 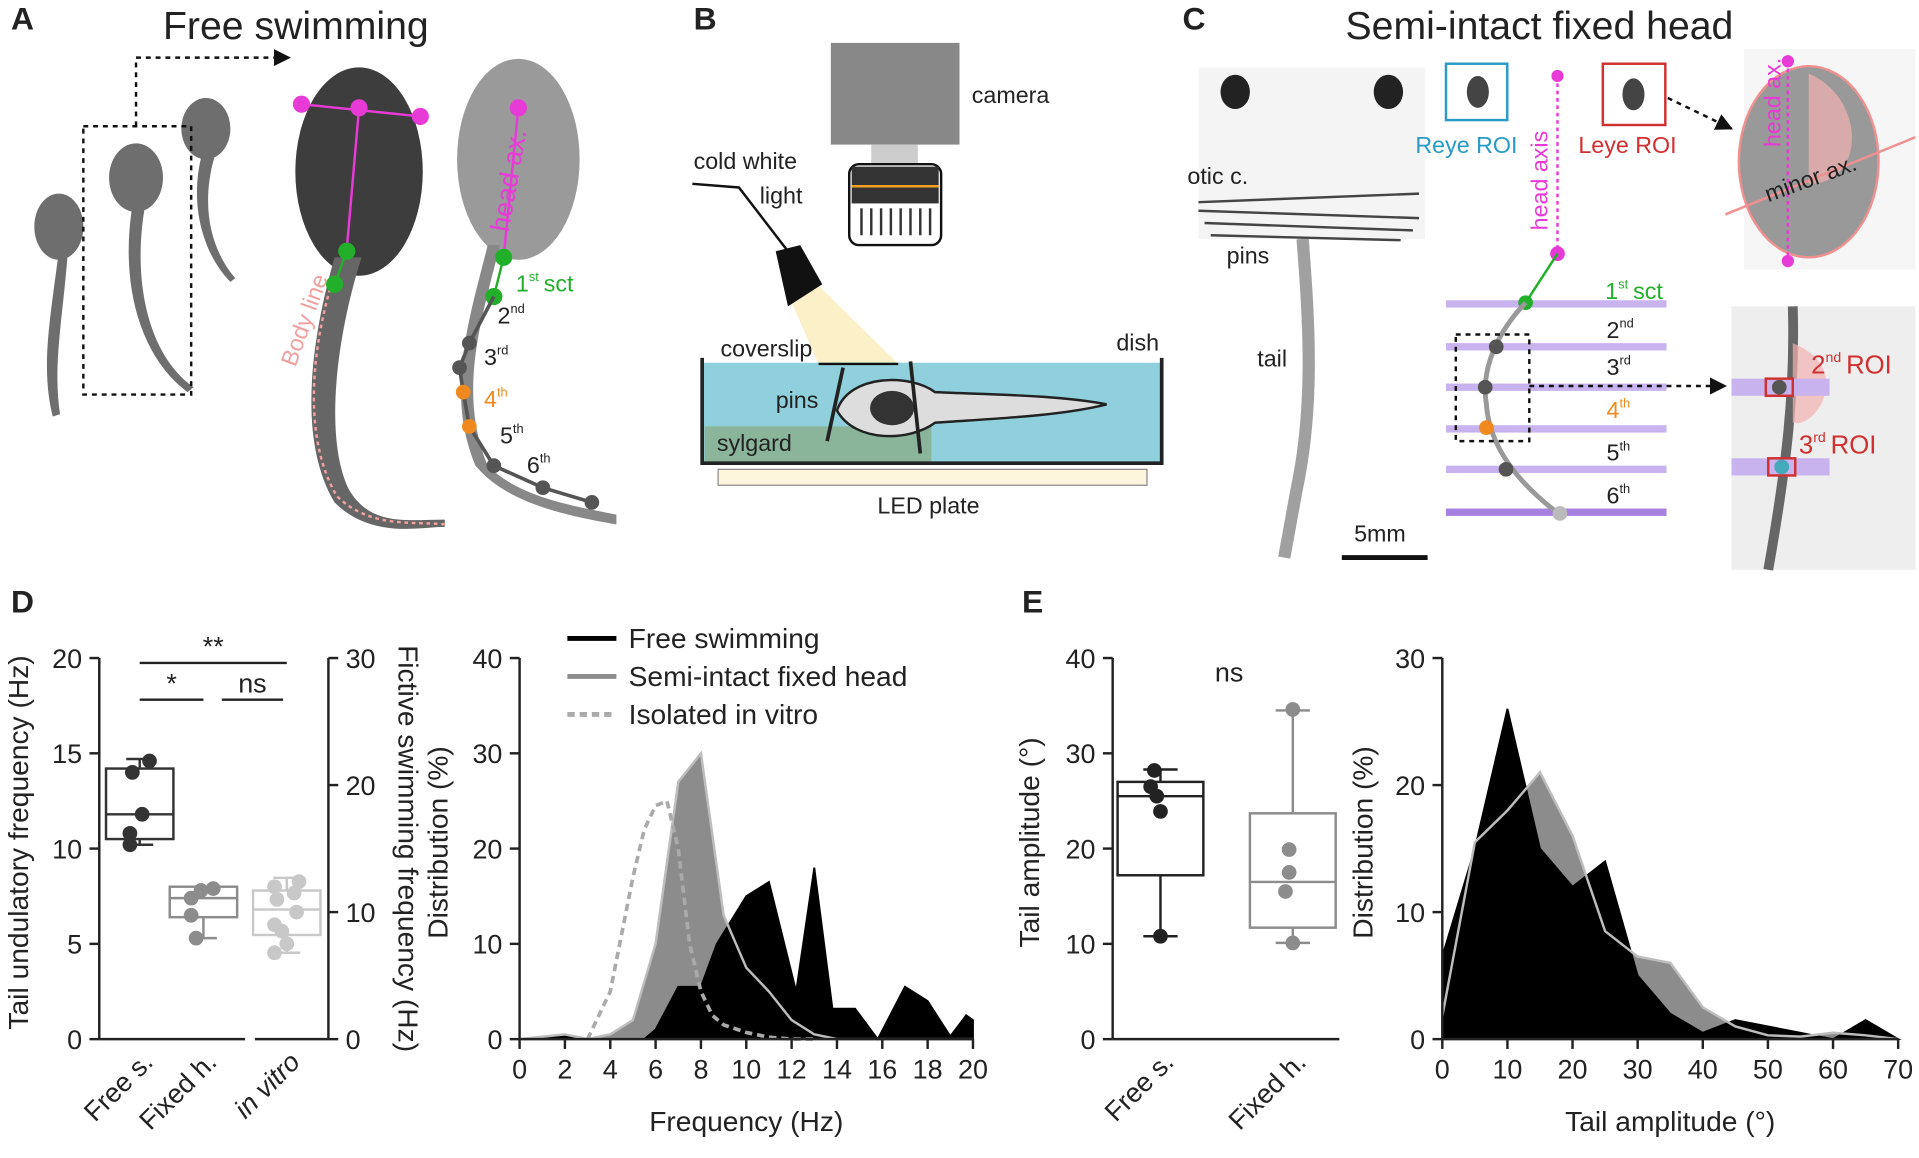 I want to click on reye-label: Reye ROI, so click(x=1466, y=145).